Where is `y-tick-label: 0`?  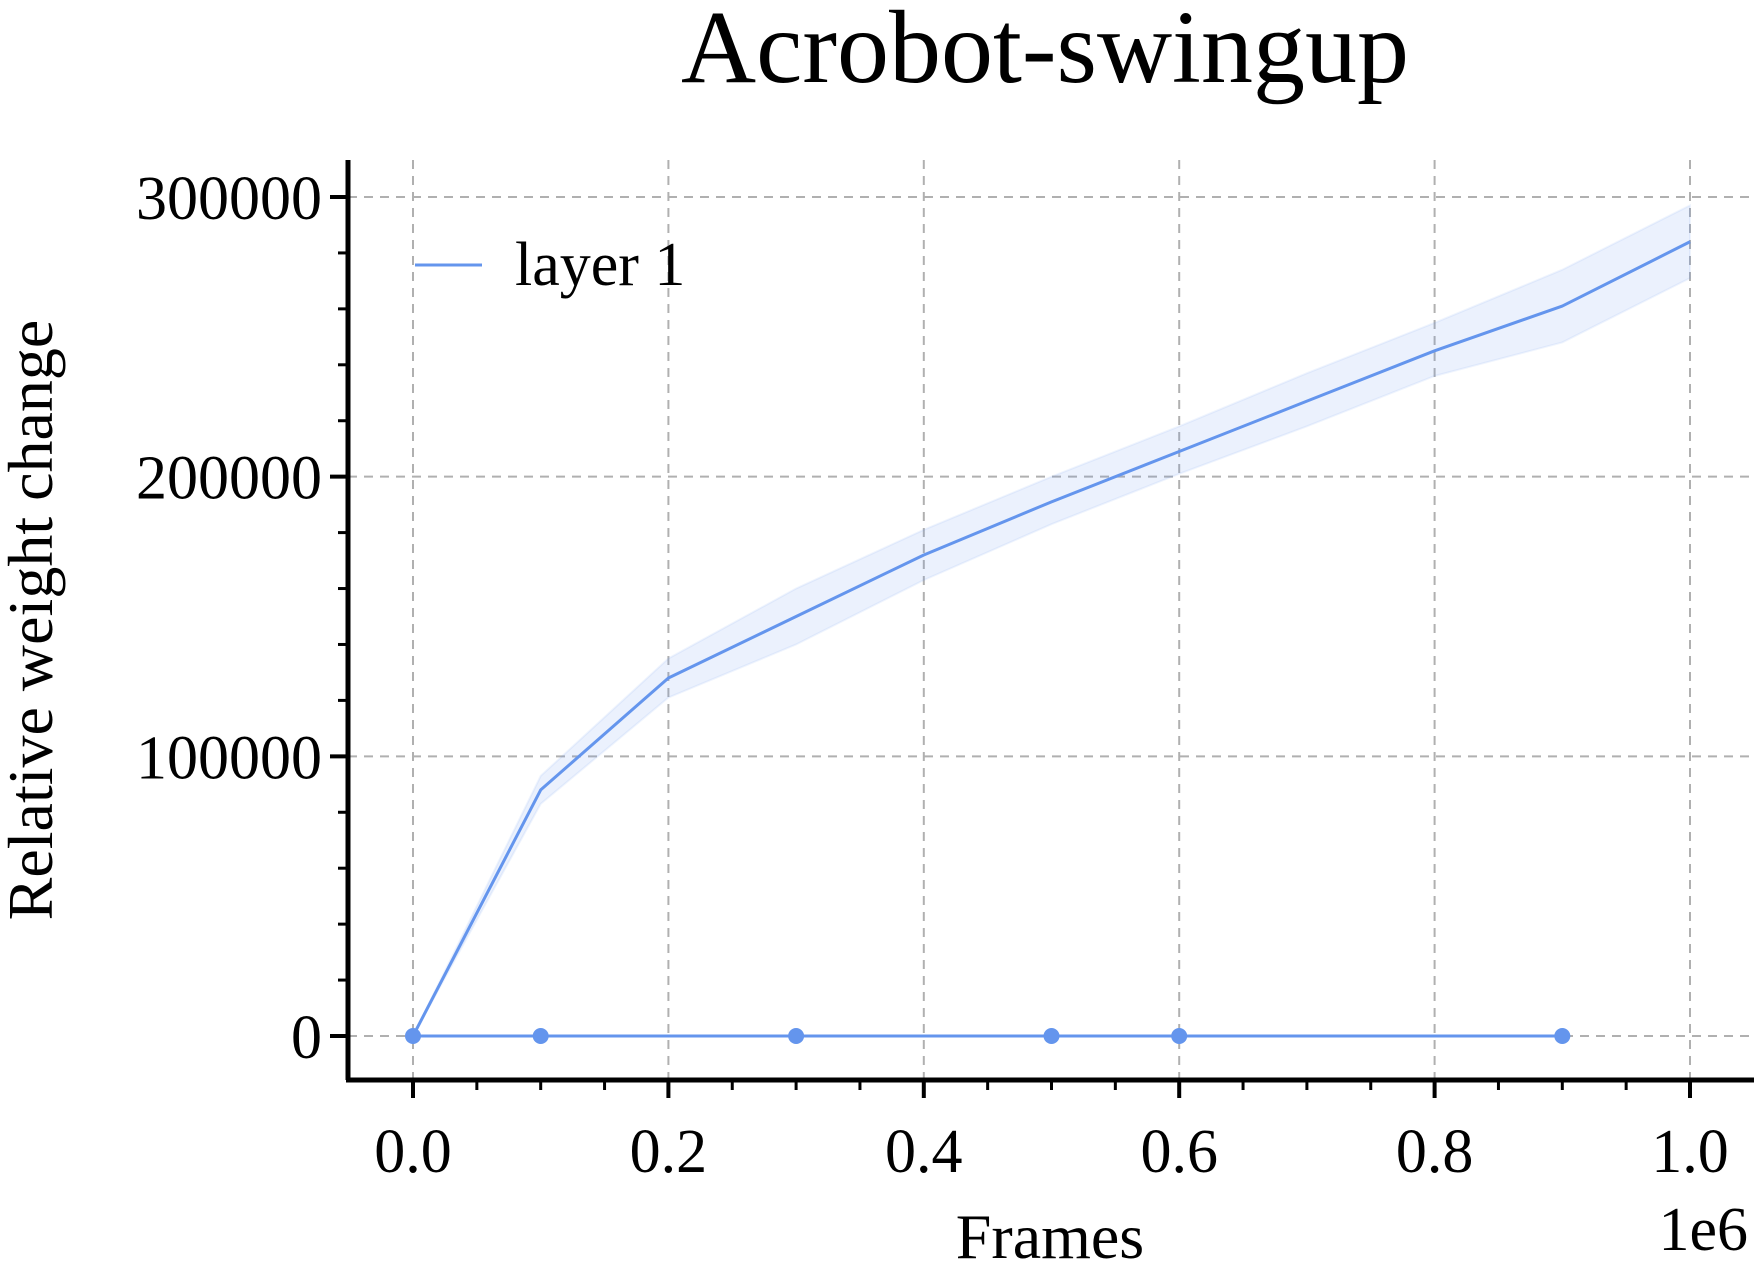 y-tick-label: 0 is located at coordinates (306, 1038).